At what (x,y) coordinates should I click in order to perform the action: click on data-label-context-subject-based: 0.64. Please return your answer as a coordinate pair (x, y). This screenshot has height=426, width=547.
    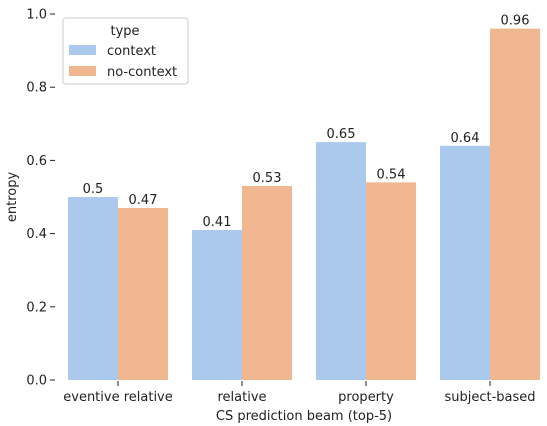
    Looking at the image, I should click on (465, 138).